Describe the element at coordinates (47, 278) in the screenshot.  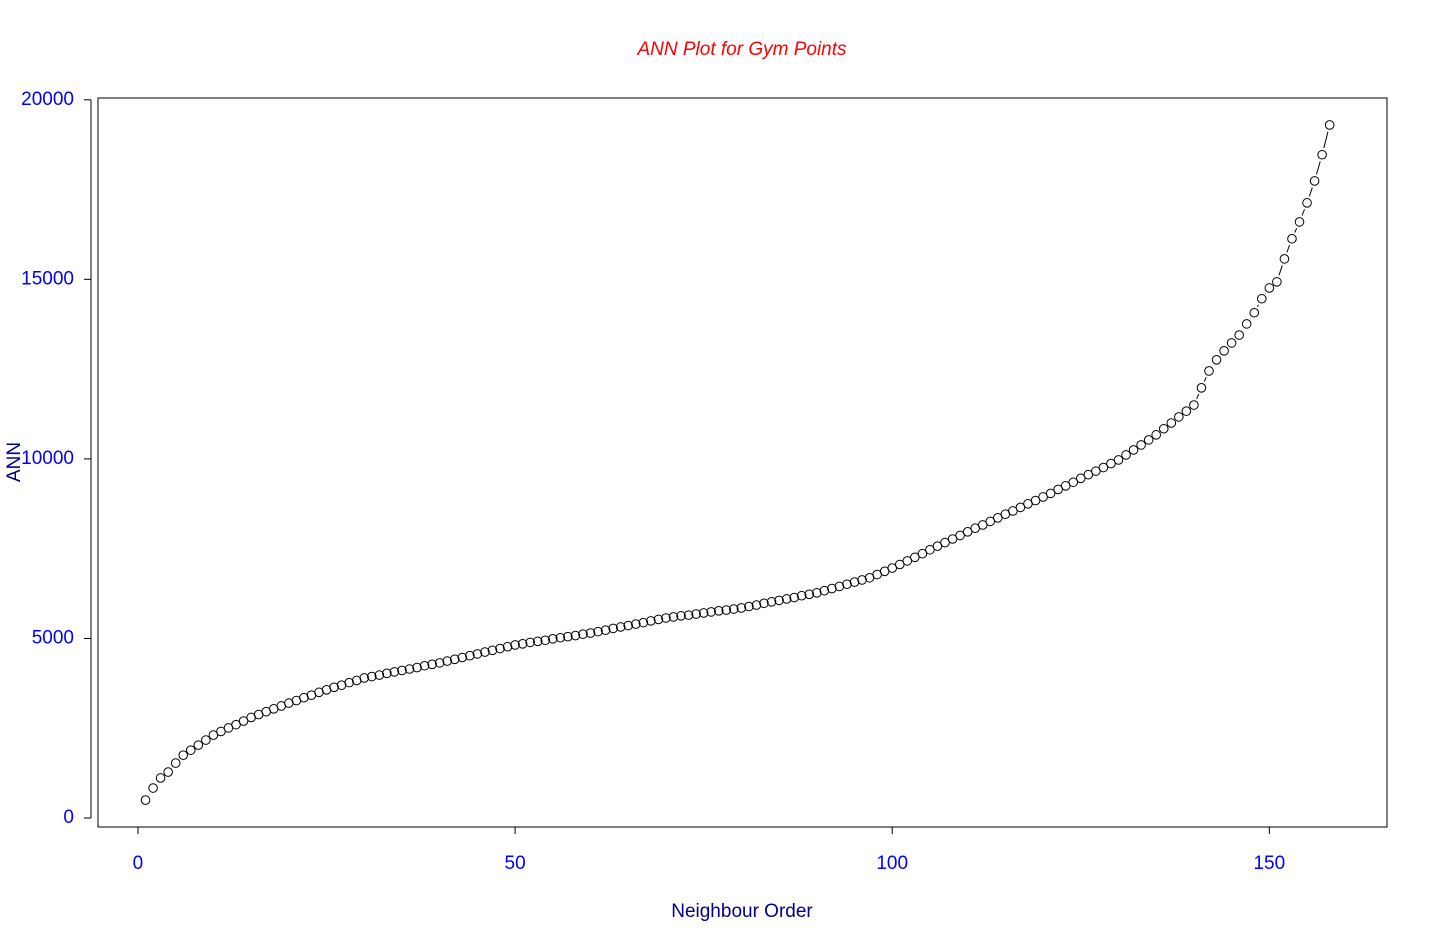
I see `y-tick-label: 15000` at that location.